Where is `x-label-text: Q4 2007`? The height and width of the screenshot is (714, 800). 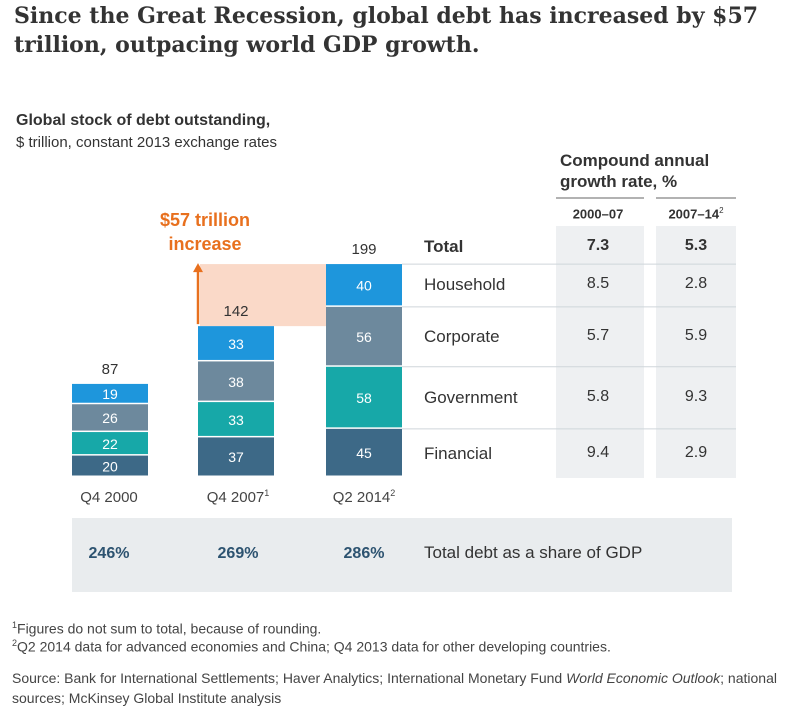
x-label-text: Q4 2007 is located at coordinates (235, 497).